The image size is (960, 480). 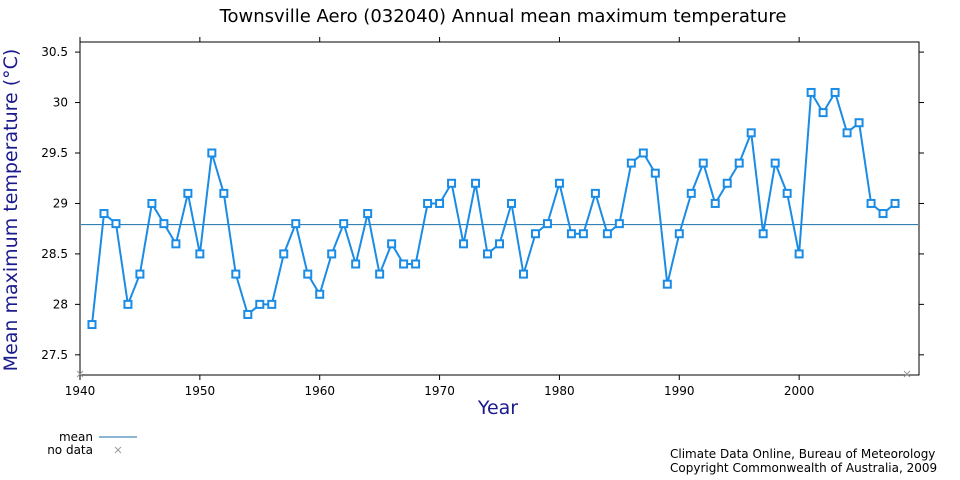 What do you see at coordinates (54, 52) in the screenshot?
I see `y-tick-label: 30.5` at bounding box center [54, 52].